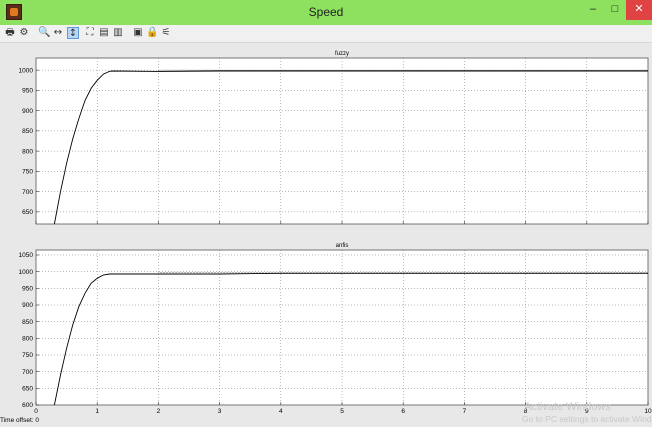 Image resolution: width=652 pixels, height=427 pixels. What do you see at coordinates (281, 411) in the screenshot?
I see `x-tick-label: 4` at bounding box center [281, 411].